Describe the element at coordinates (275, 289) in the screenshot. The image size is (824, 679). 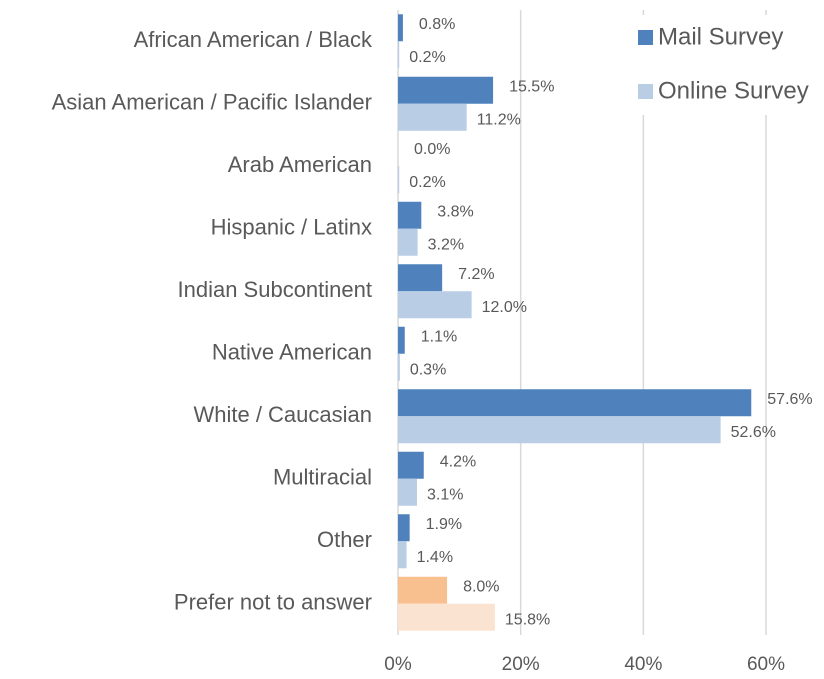
I see `category-label: Indian Subcontinent` at that location.